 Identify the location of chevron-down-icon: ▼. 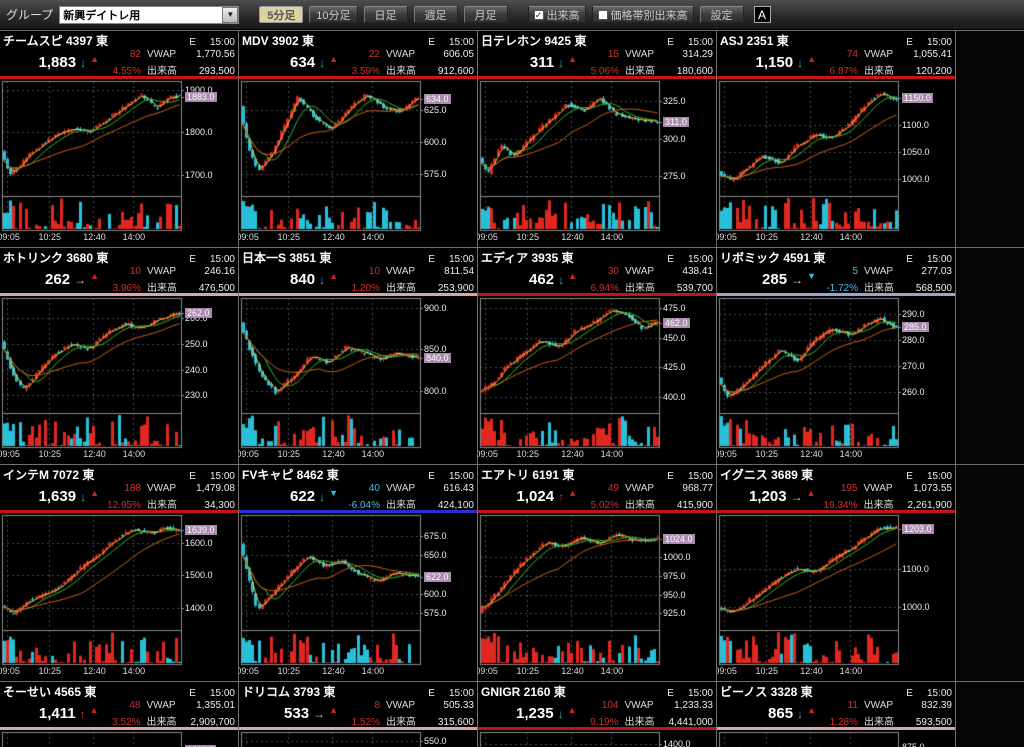
(230, 14).